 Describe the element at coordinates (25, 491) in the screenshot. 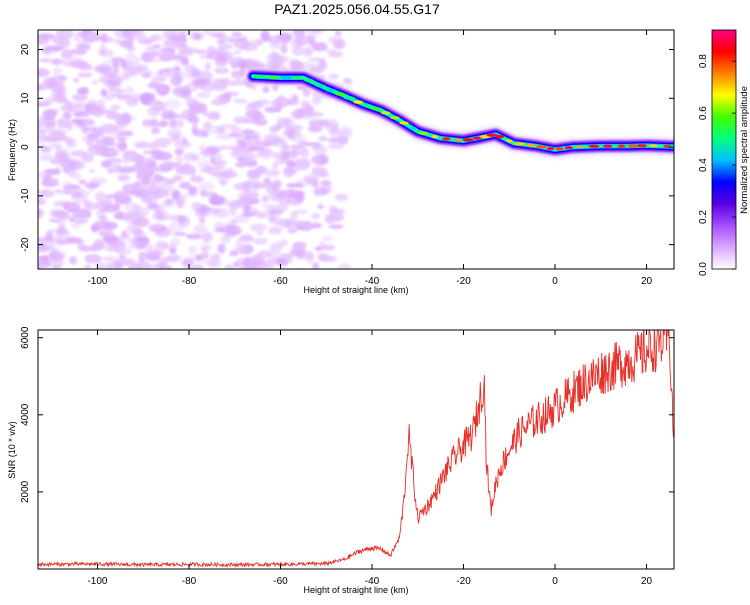

I see `y-tick-label: 2000` at that location.